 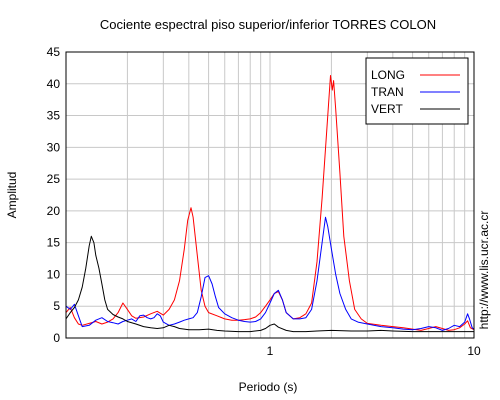 What do you see at coordinates (54, 52) in the screenshot?
I see `y-tick-label: 45` at bounding box center [54, 52].